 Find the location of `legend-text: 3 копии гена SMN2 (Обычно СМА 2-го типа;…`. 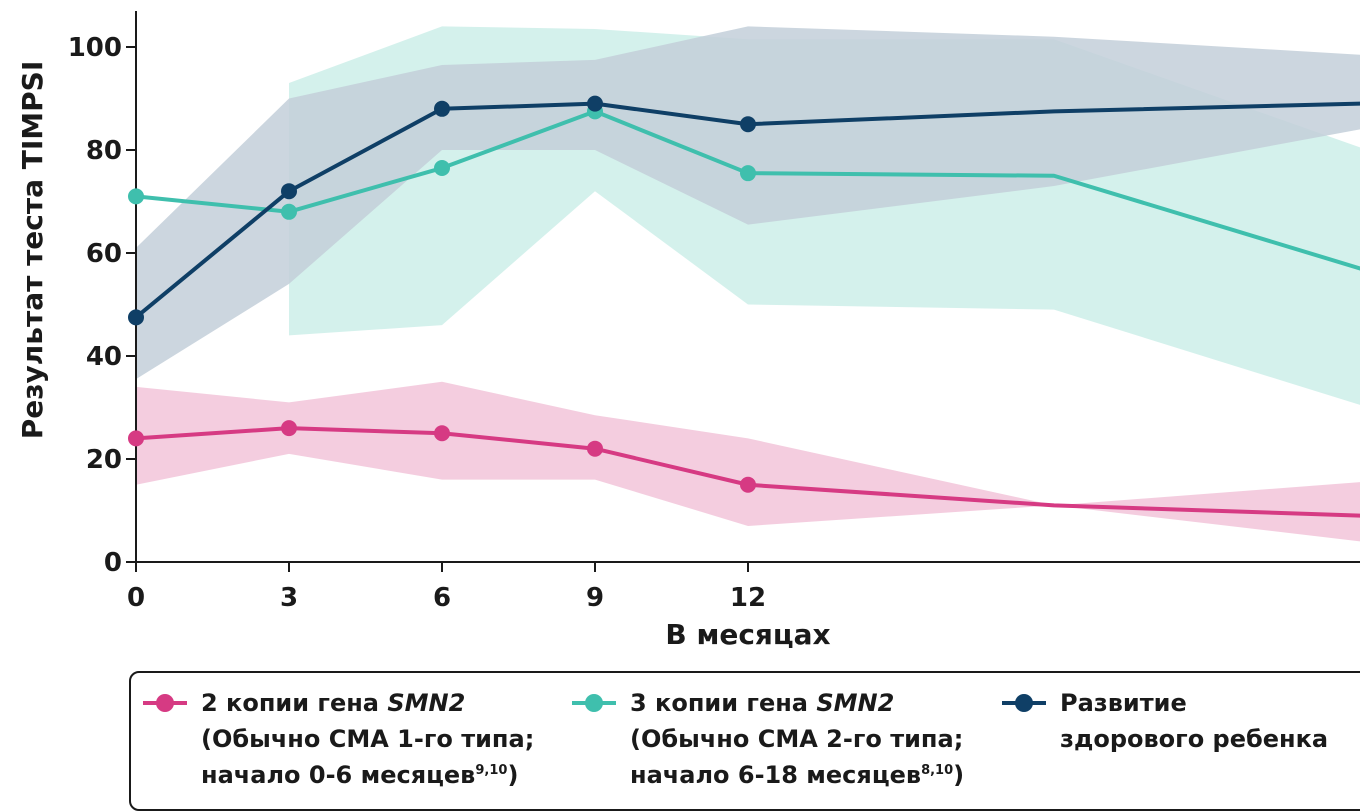

legend-text: 3 копии гена SMN2 (Обычно СМА 2-го типа;… is located at coordinates (797, 739).